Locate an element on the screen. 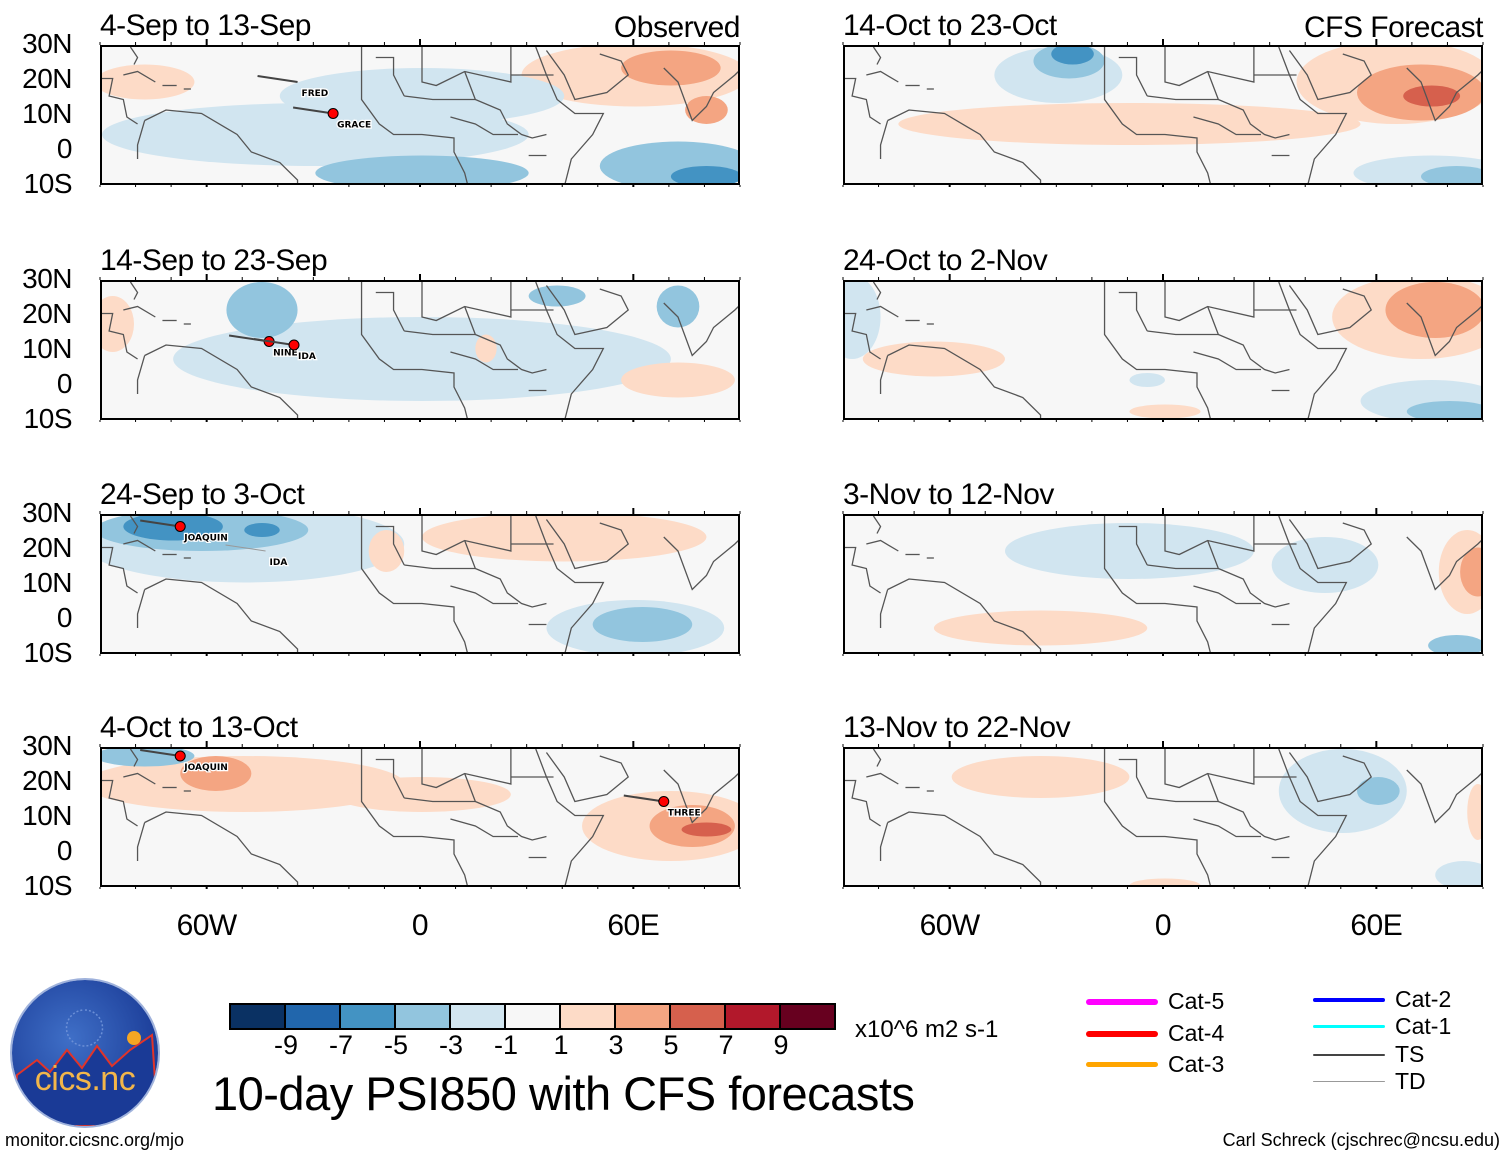  colorbar-units: x10^6 m2 s-1 is located at coordinates (927, 1029).